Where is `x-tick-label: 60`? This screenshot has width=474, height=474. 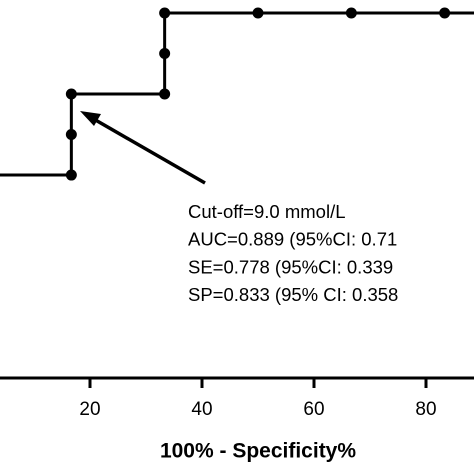
x-tick-label: 60 is located at coordinates (313, 409).